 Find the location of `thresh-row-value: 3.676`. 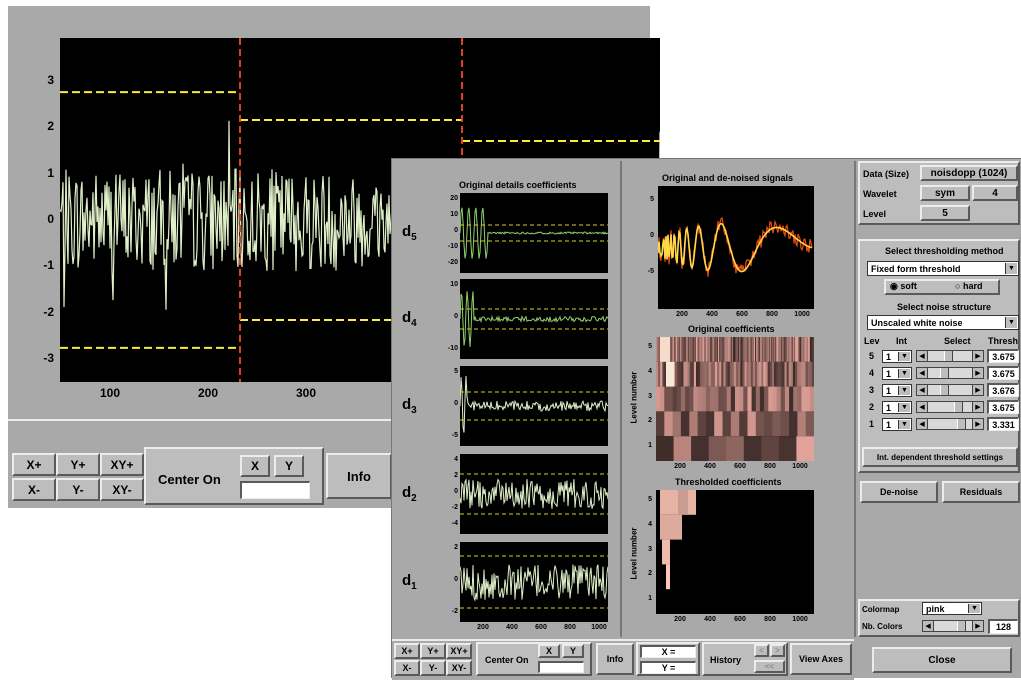

thresh-row-value: 3.676 is located at coordinates (1003, 390).